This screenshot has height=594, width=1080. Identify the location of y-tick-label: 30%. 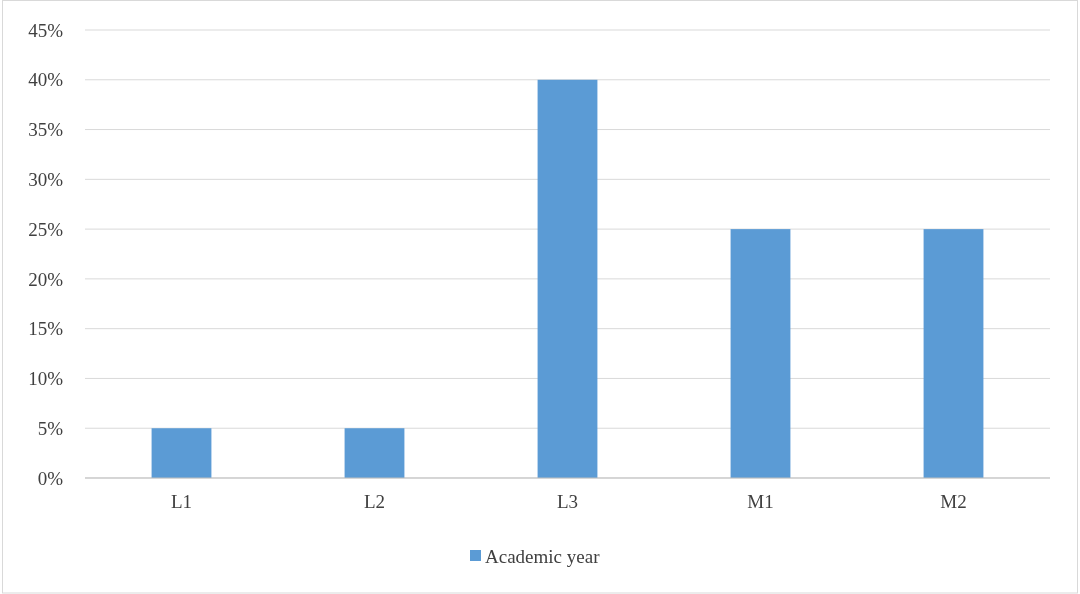
(46, 179).